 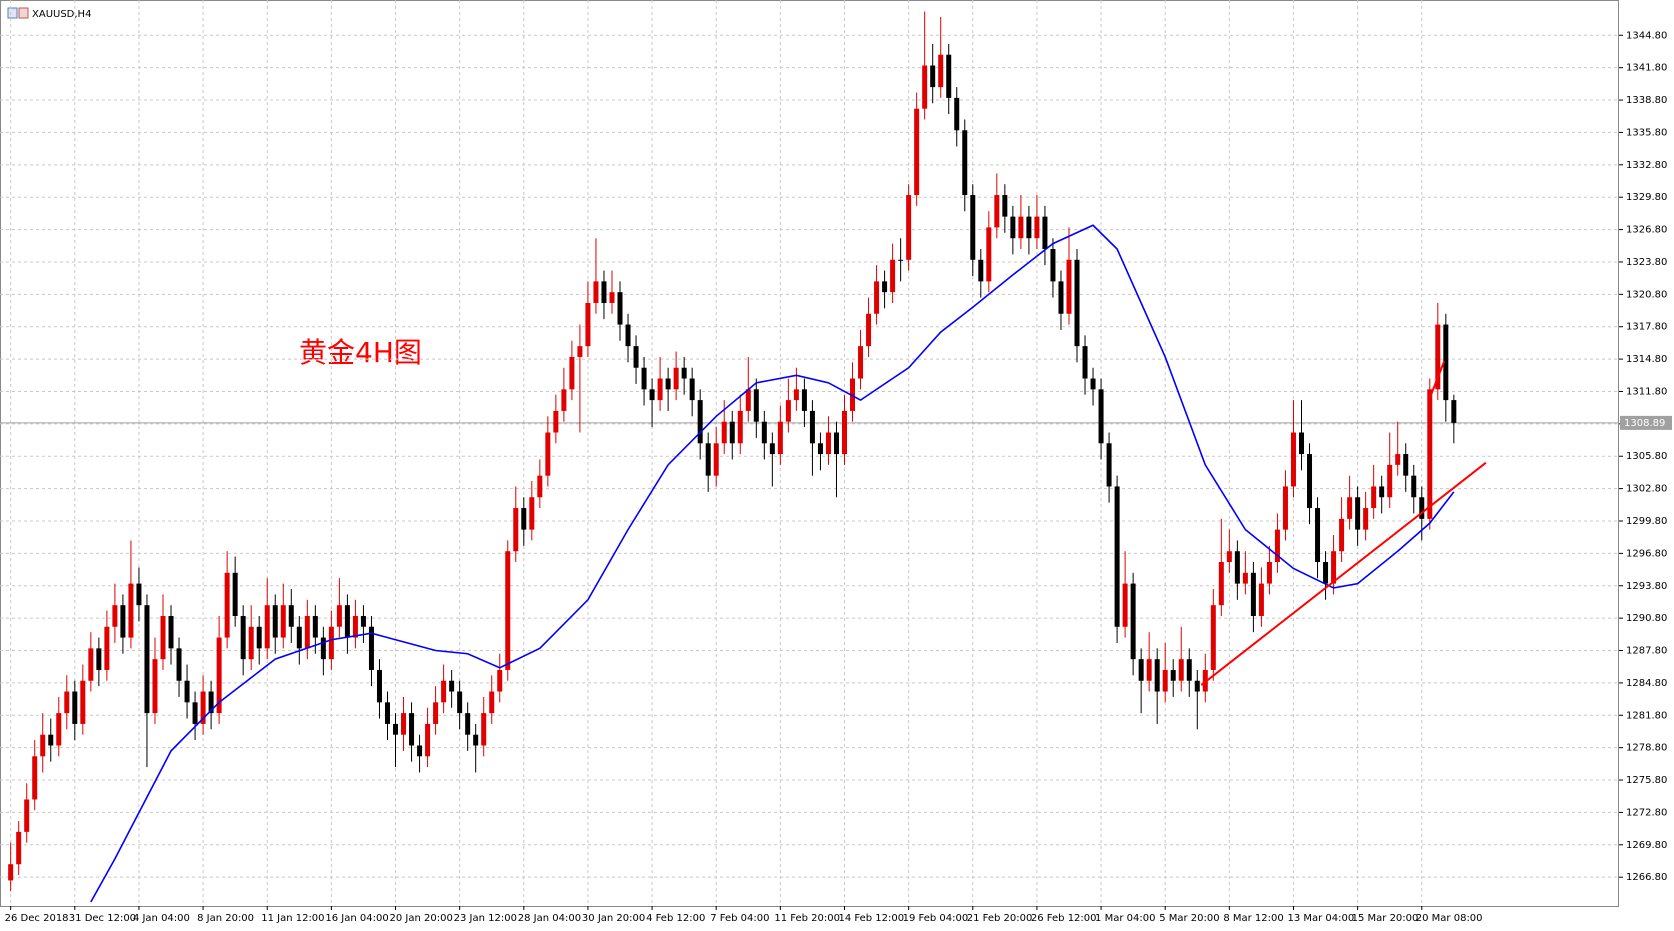 What do you see at coordinates (225, 918) in the screenshot?
I see `x-tick-label: 8 Jan 20:00` at bounding box center [225, 918].